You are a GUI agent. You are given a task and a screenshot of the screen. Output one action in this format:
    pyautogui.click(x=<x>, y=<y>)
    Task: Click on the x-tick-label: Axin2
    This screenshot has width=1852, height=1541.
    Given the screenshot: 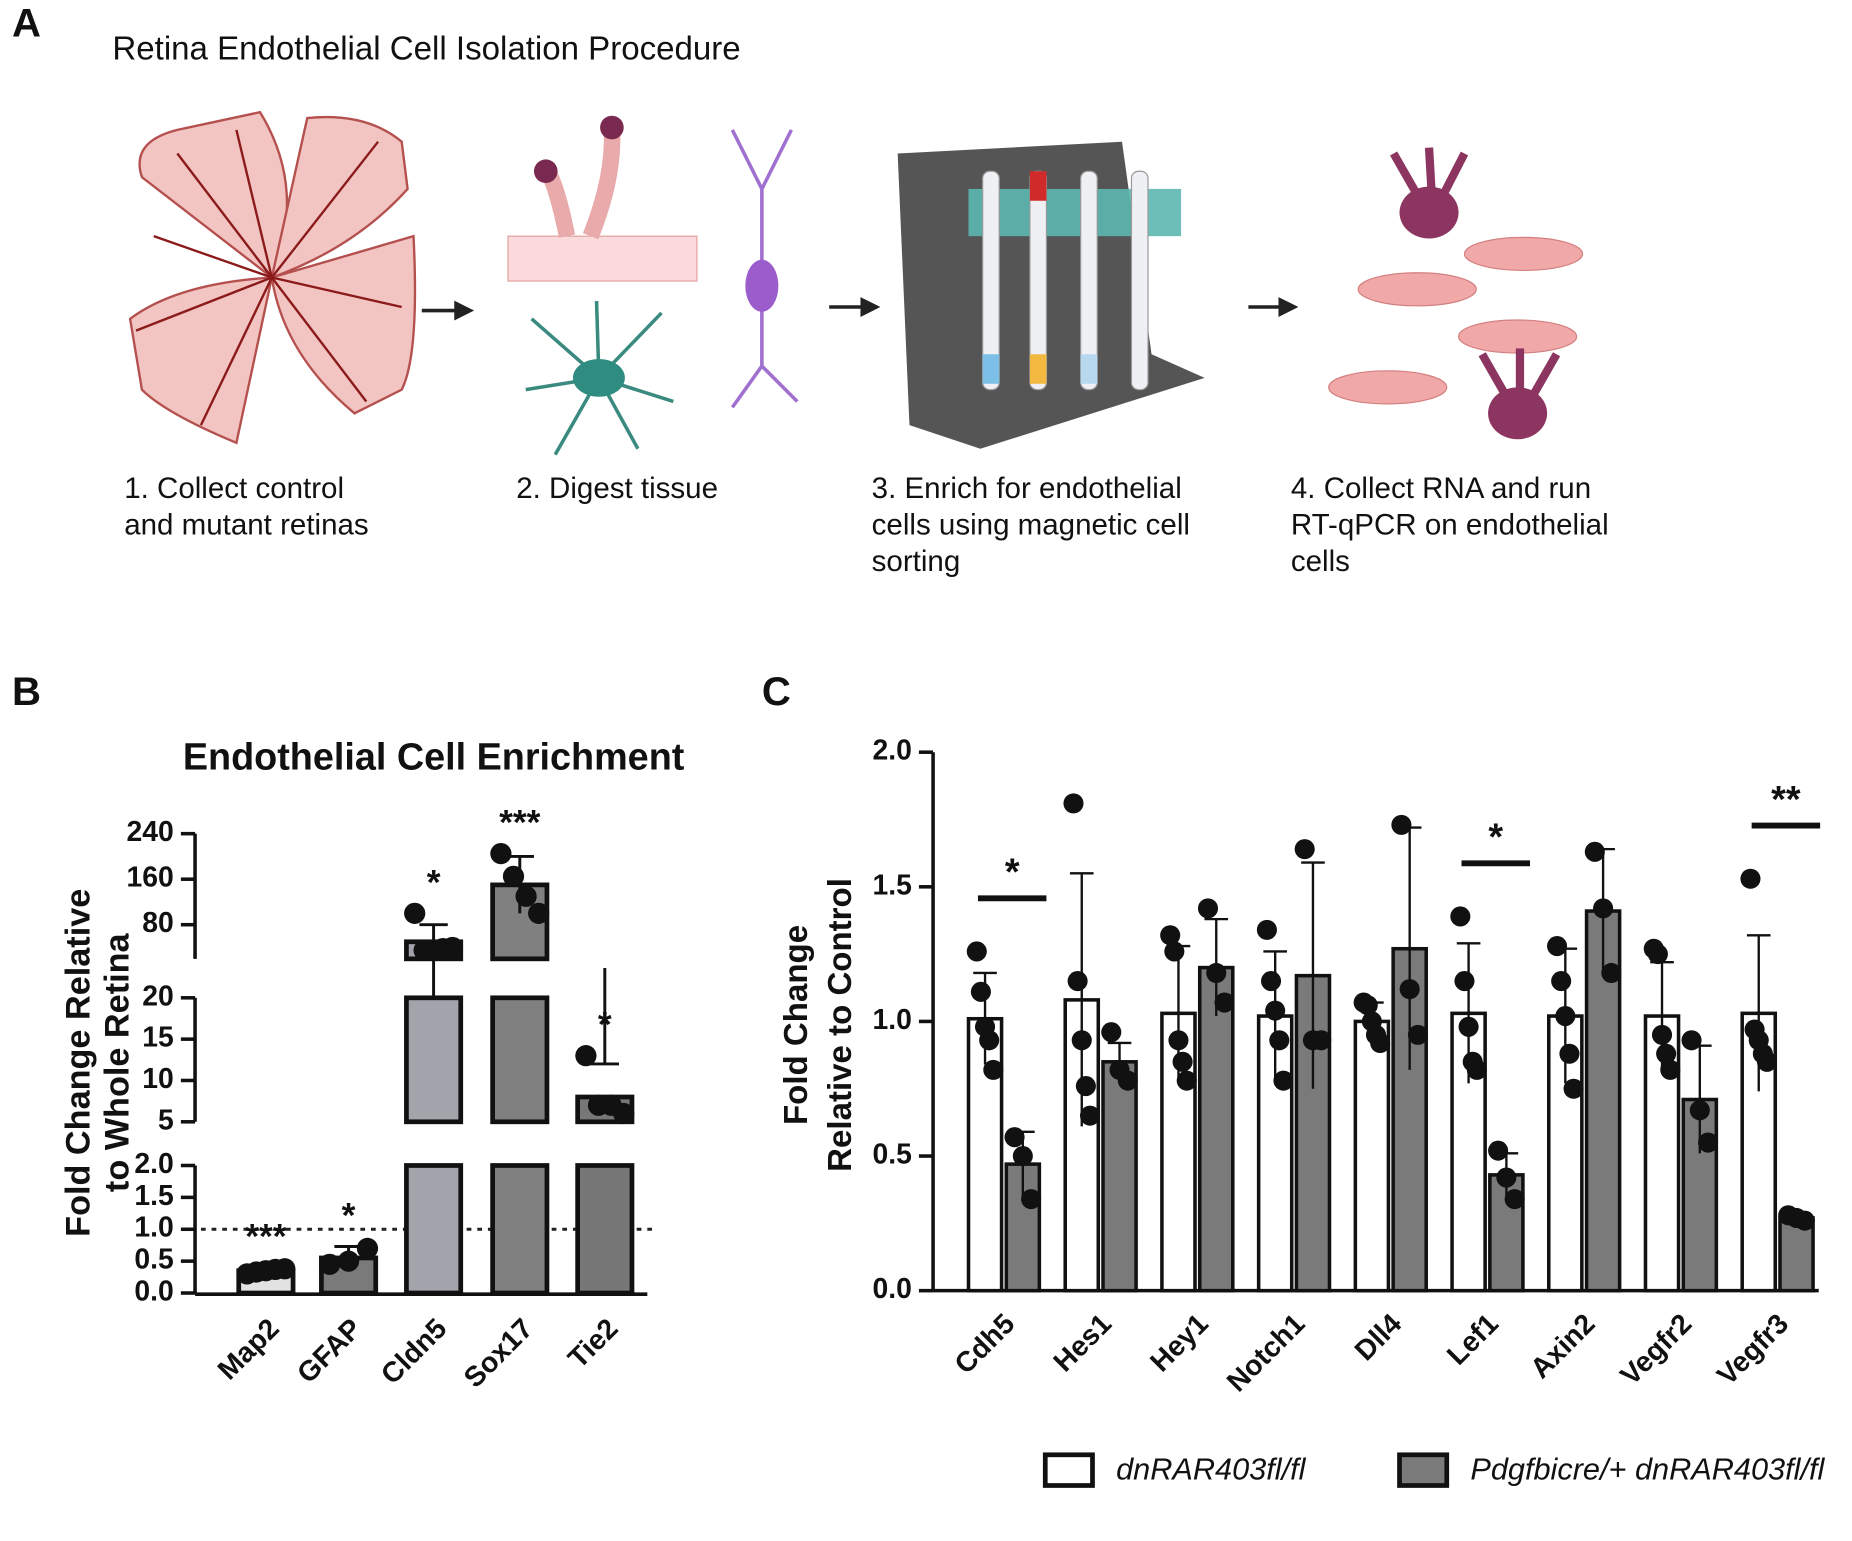 What is the action you would take?
    pyautogui.click(x=1562, y=1346)
    